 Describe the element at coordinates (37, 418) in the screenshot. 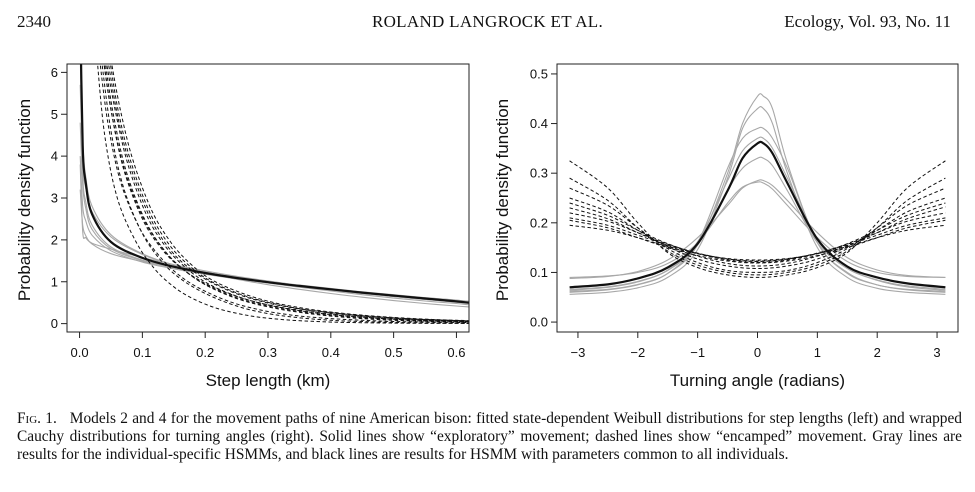

I see `caption-label: Fig. 1.` at that location.